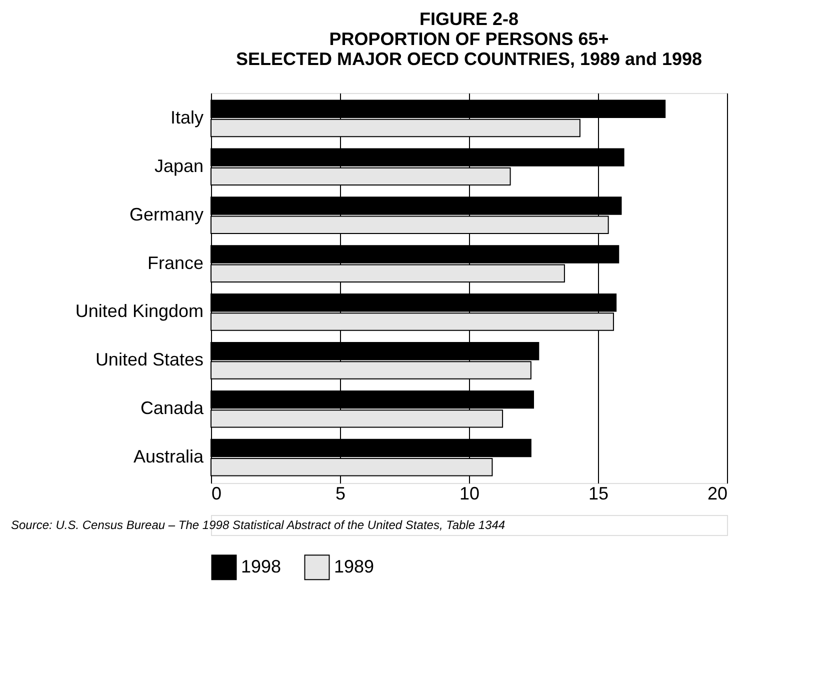 Image resolution: width=824 pixels, height=679 pixels. I want to click on legend-label: 1989, so click(354, 566).